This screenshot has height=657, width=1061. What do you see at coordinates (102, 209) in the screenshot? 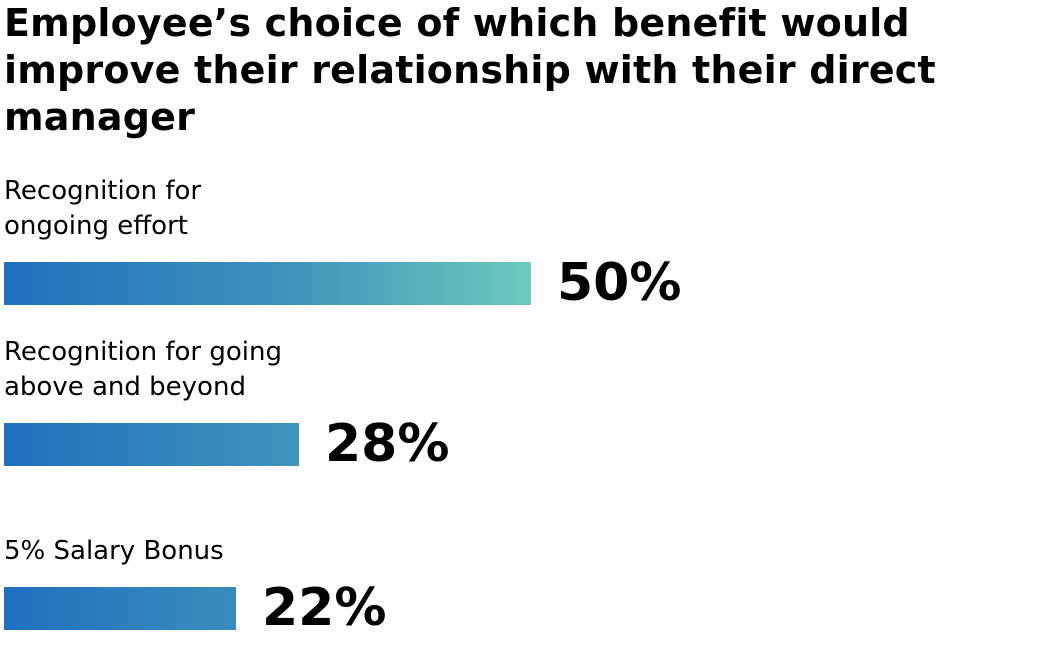
I see `category-label: Recognition for ongoing effort` at bounding box center [102, 209].